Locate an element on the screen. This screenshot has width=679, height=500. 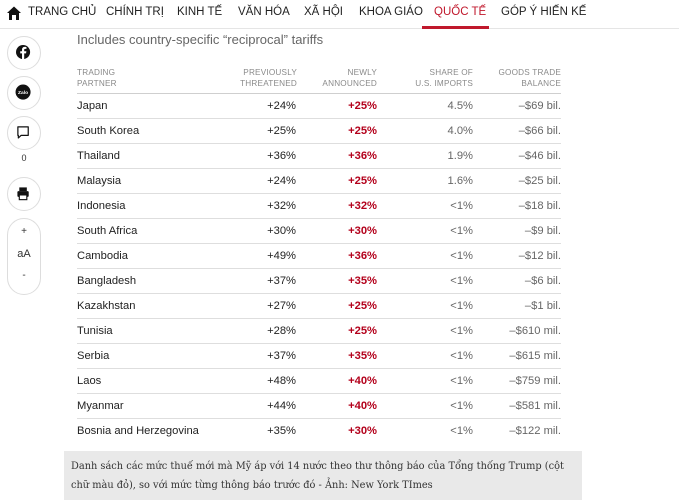
country-cell: Malaysia is located at coordinates (99, 181).